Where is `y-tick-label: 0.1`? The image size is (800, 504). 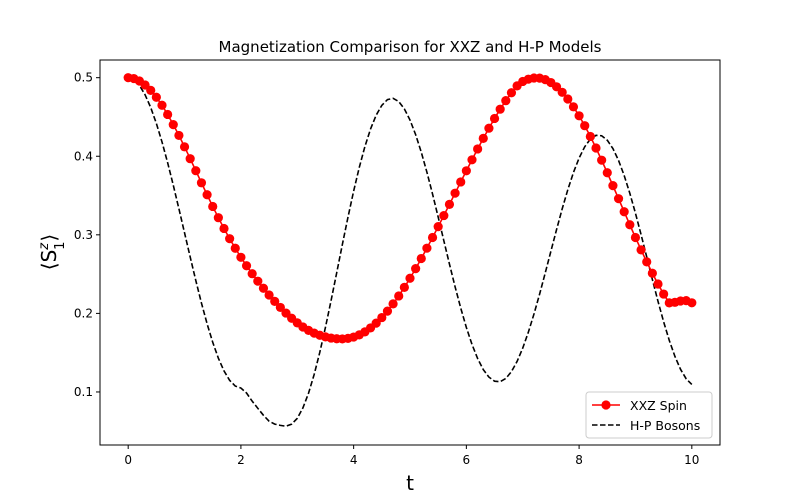
y-tick-label: 0.1 is located at coordinates (83, 392).